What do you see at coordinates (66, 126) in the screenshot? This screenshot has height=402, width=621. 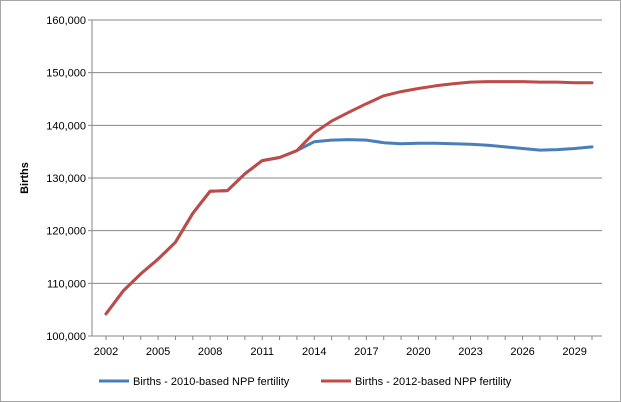 I see `y-tick-label: 140,000` at bounding box center [66, 126].